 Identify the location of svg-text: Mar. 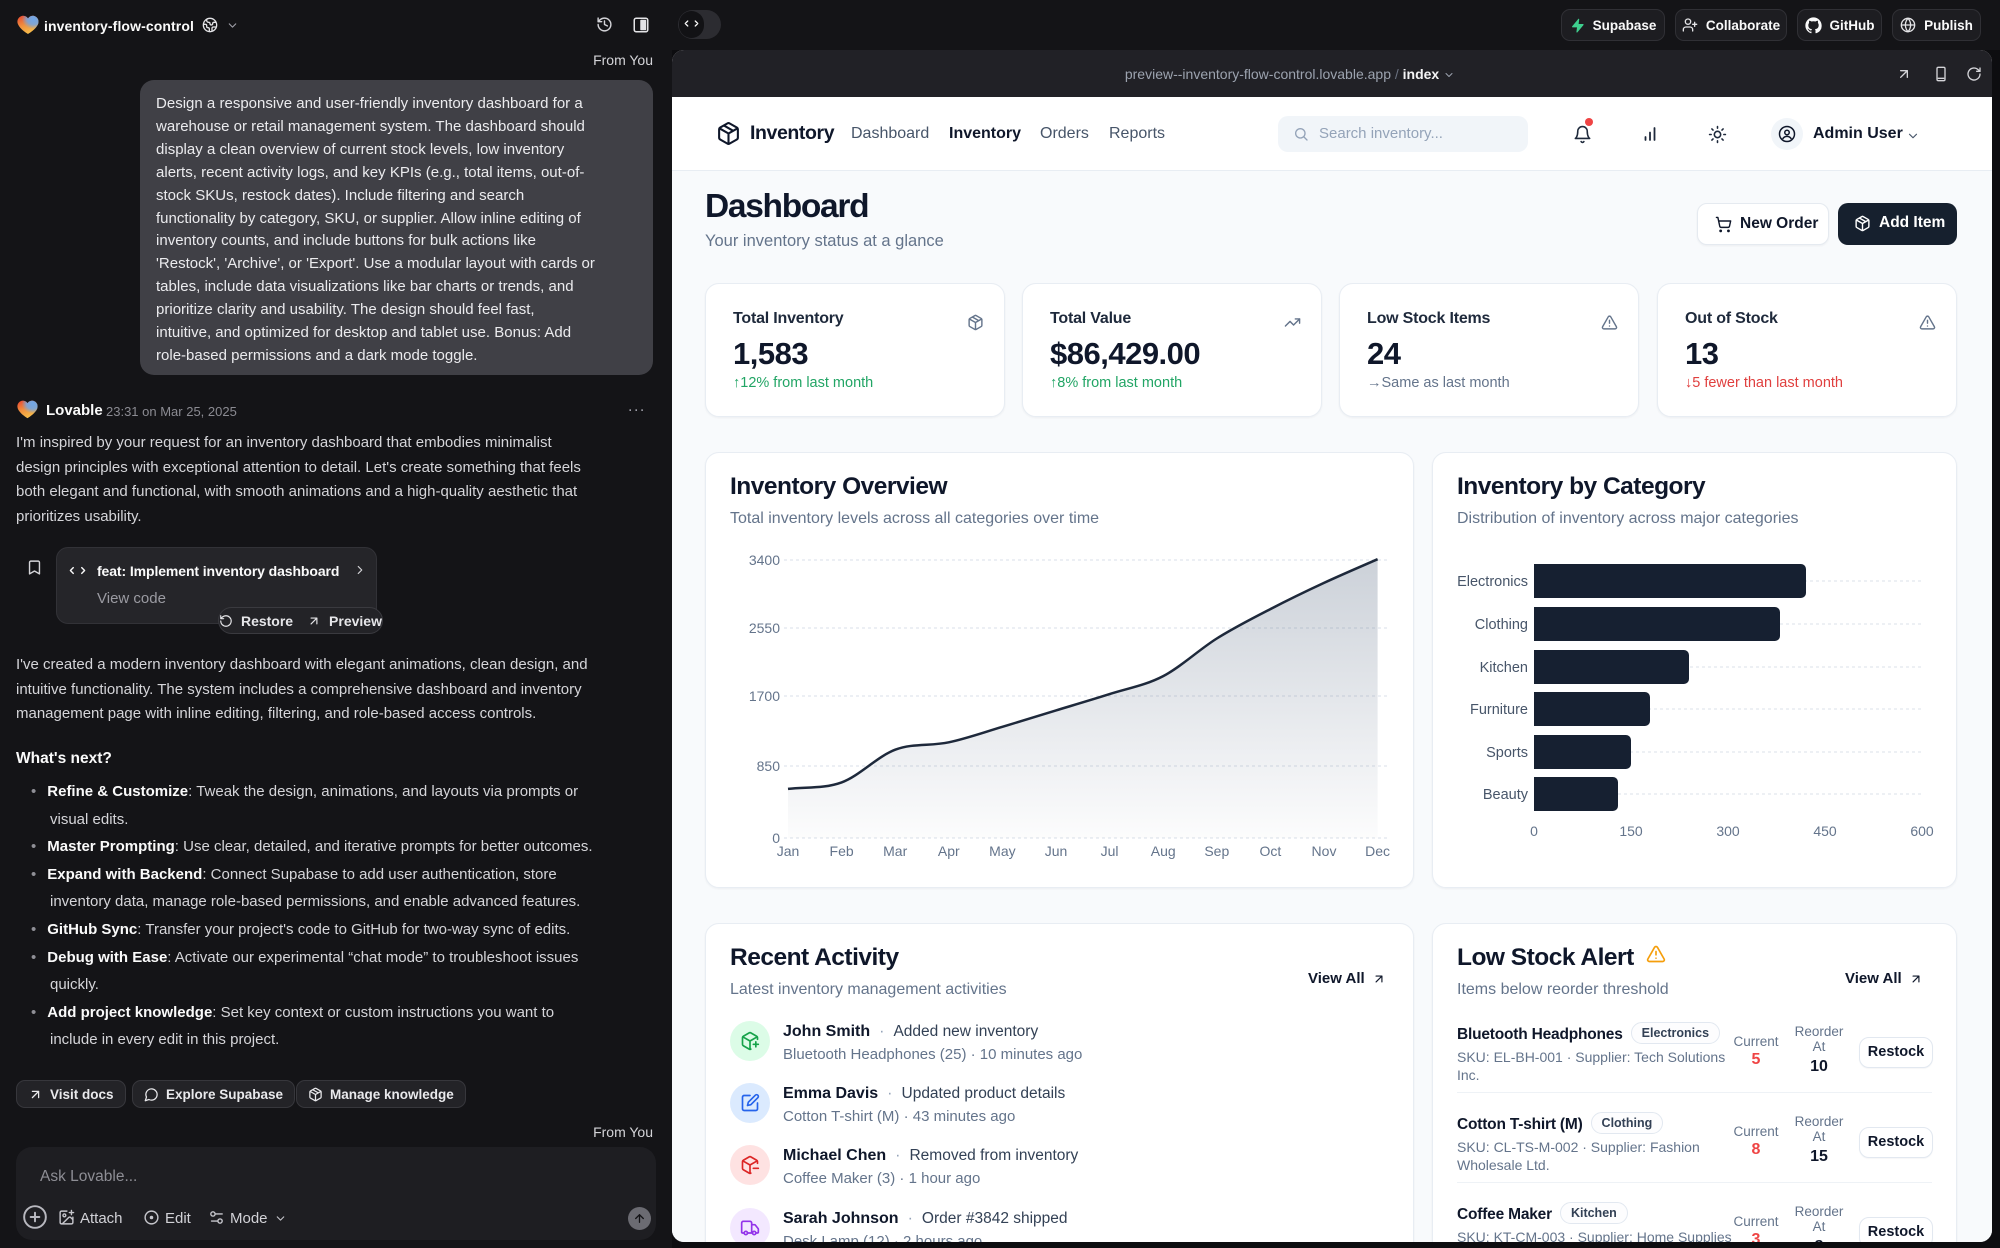
(895, 851).